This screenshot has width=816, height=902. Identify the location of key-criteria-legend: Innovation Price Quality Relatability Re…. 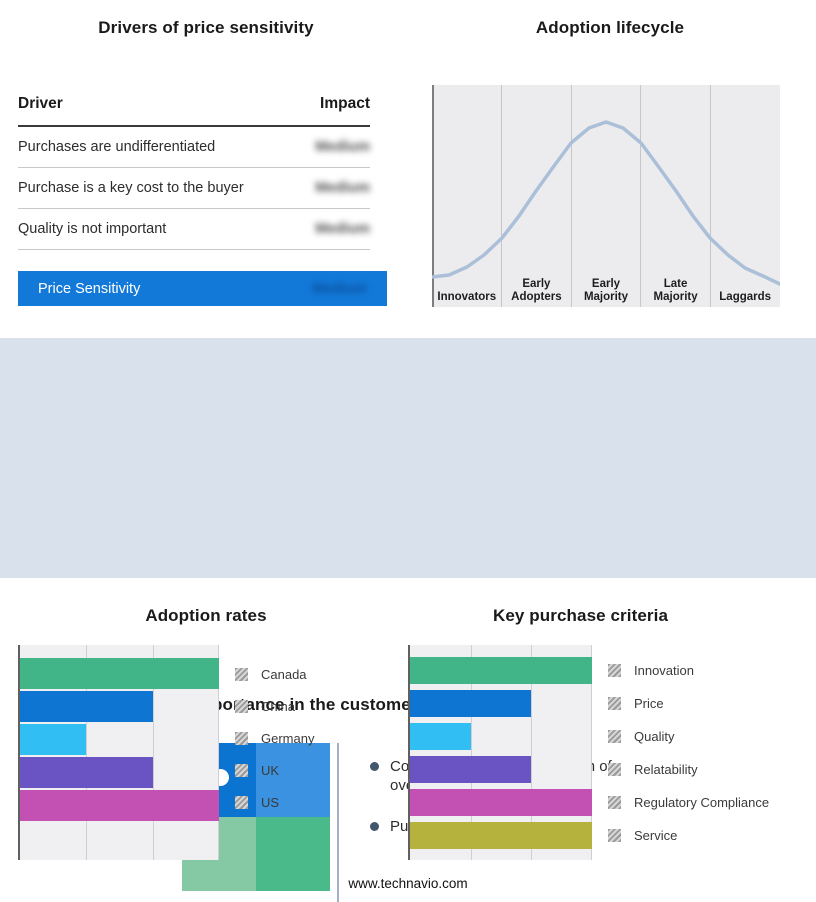
(689, 752).